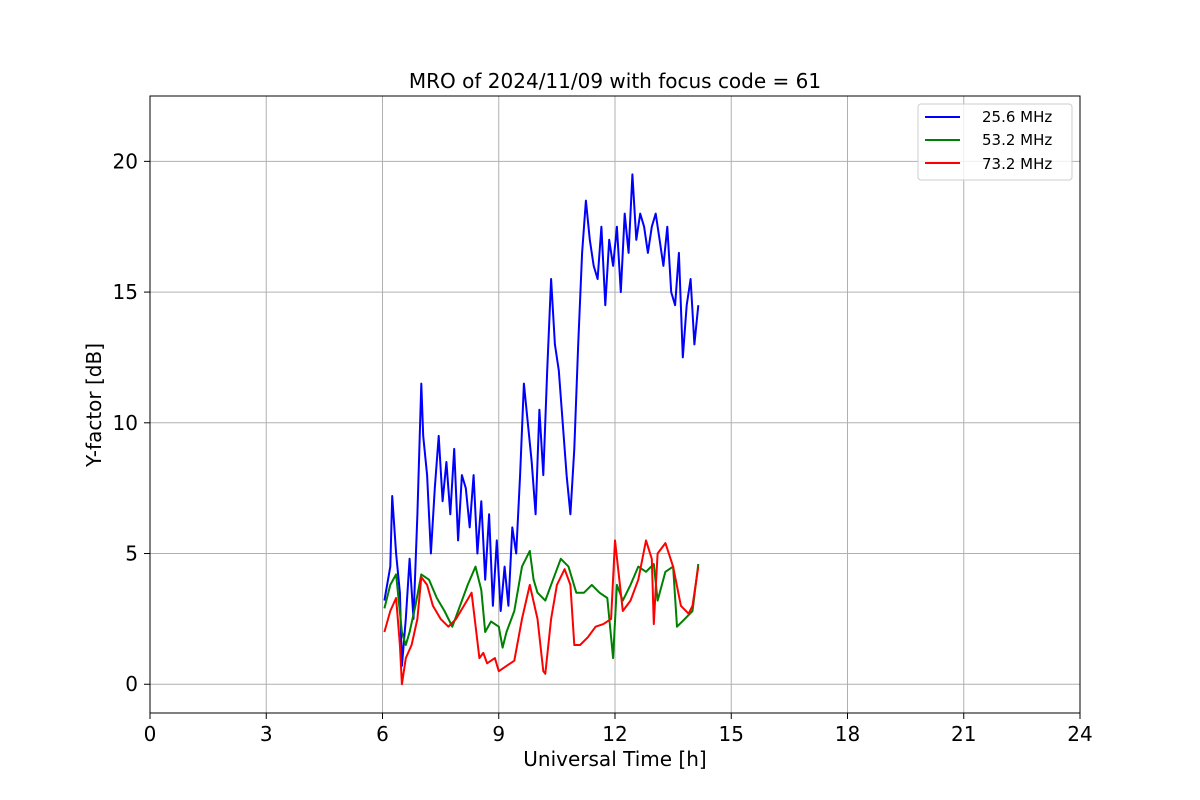 The width and height of the screenshot is (1200, 800). I want to click on x-tick-label: 12, so click(614, 734).